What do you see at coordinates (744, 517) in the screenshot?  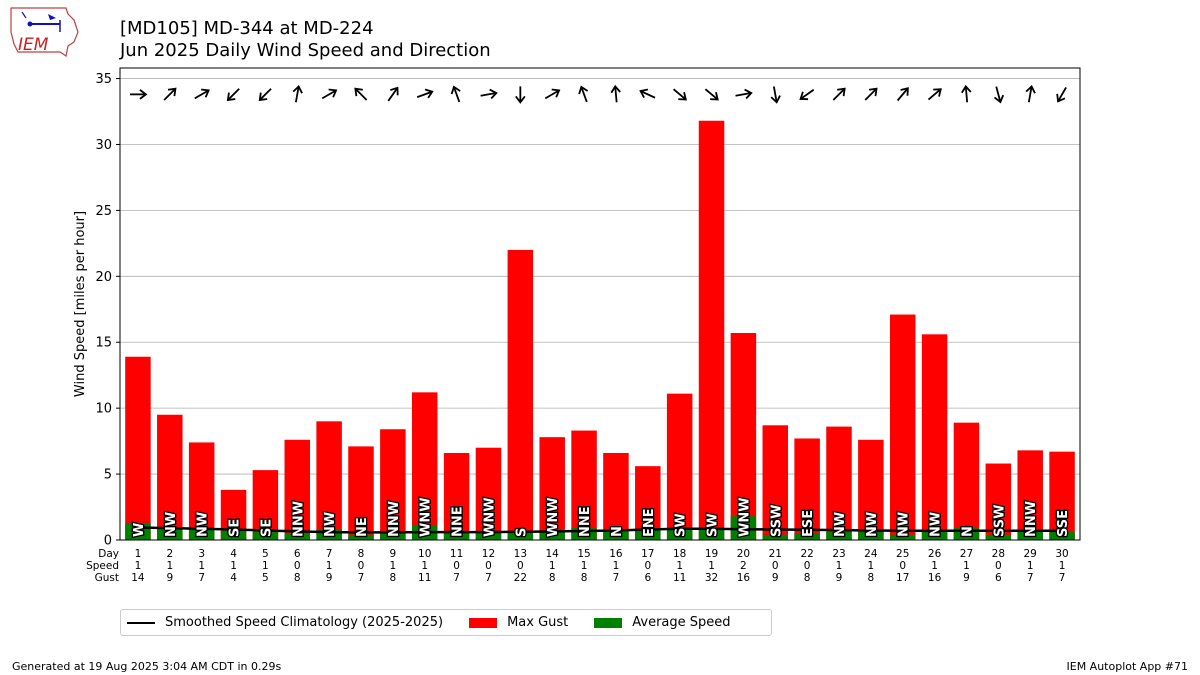 I see `direction-label: WNW` at bounding box center [744, 517].